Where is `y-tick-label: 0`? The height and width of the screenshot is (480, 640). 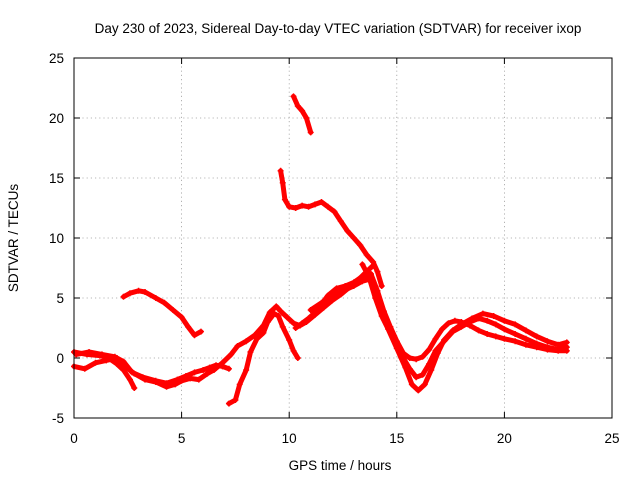
y-tick-label: 0 is located at coordinates (60, 358).